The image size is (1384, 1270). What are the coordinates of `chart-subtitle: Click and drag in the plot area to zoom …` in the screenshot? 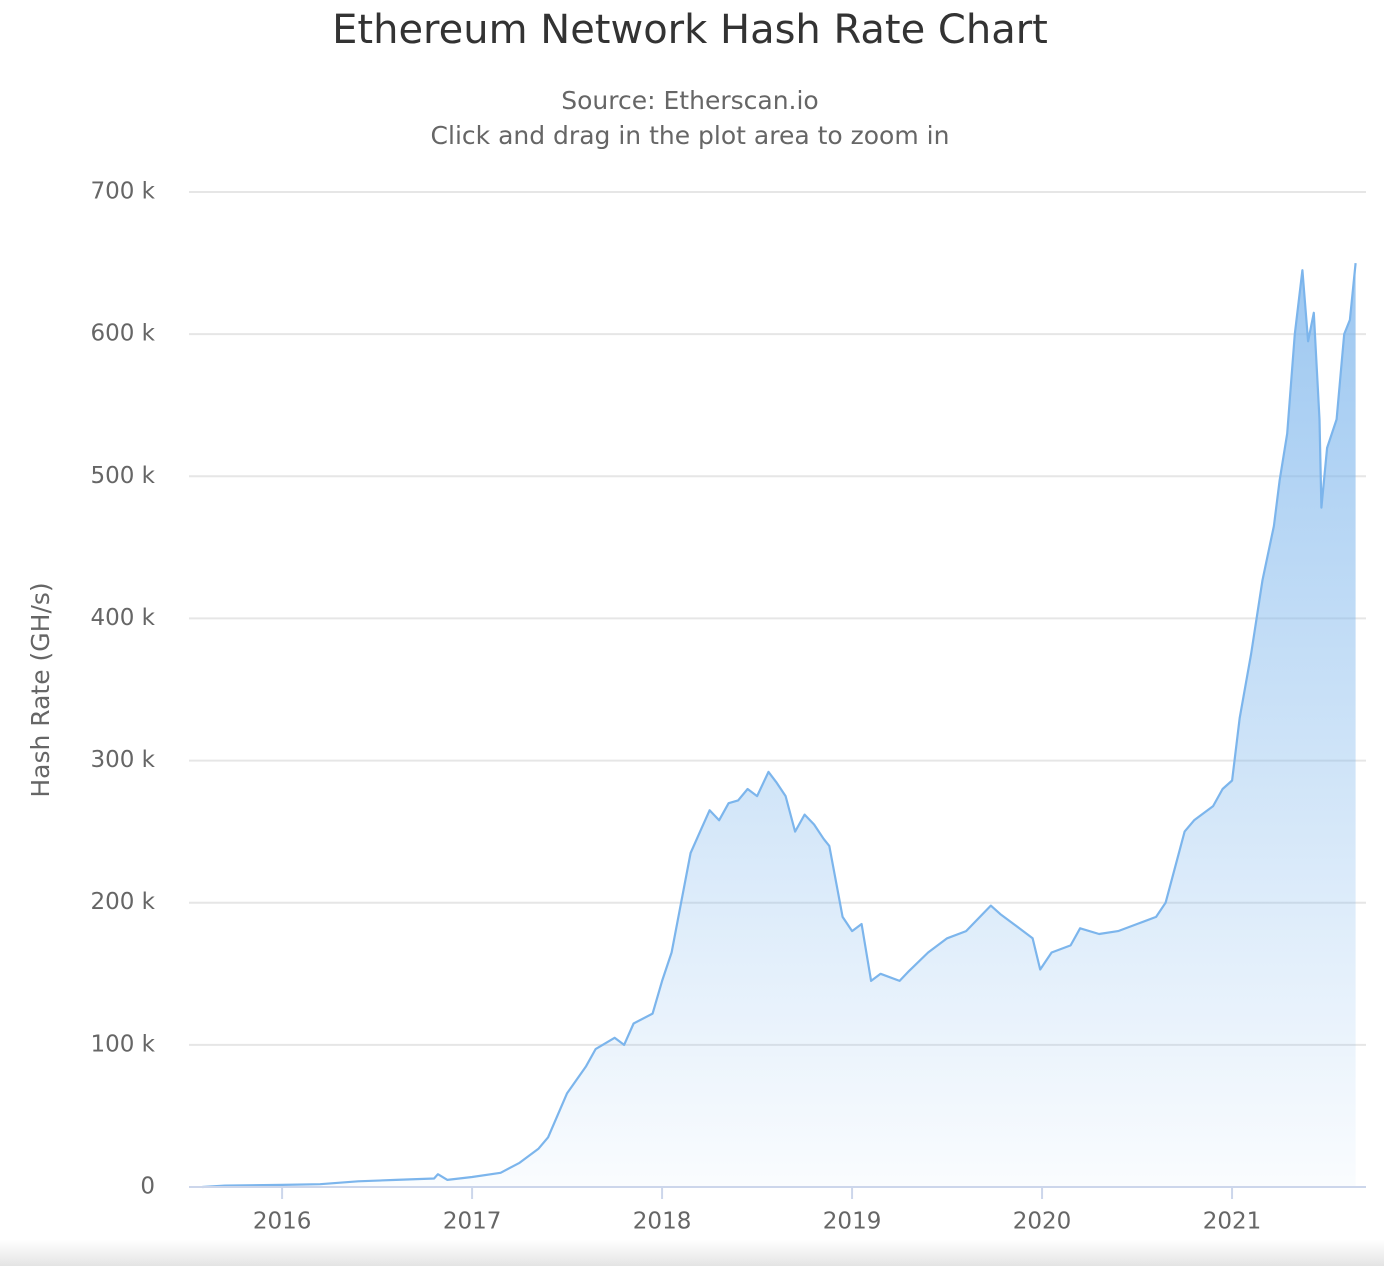 It's located at (690, 135).